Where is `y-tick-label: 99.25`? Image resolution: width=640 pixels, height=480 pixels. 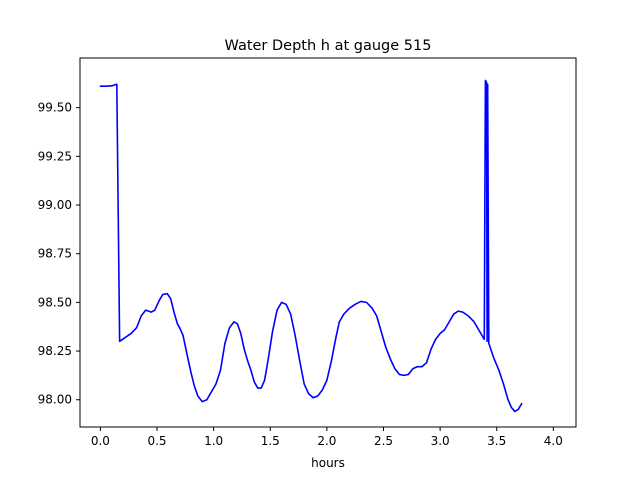 y-tick-label: 99.25 is located at coordinates (55, 156).